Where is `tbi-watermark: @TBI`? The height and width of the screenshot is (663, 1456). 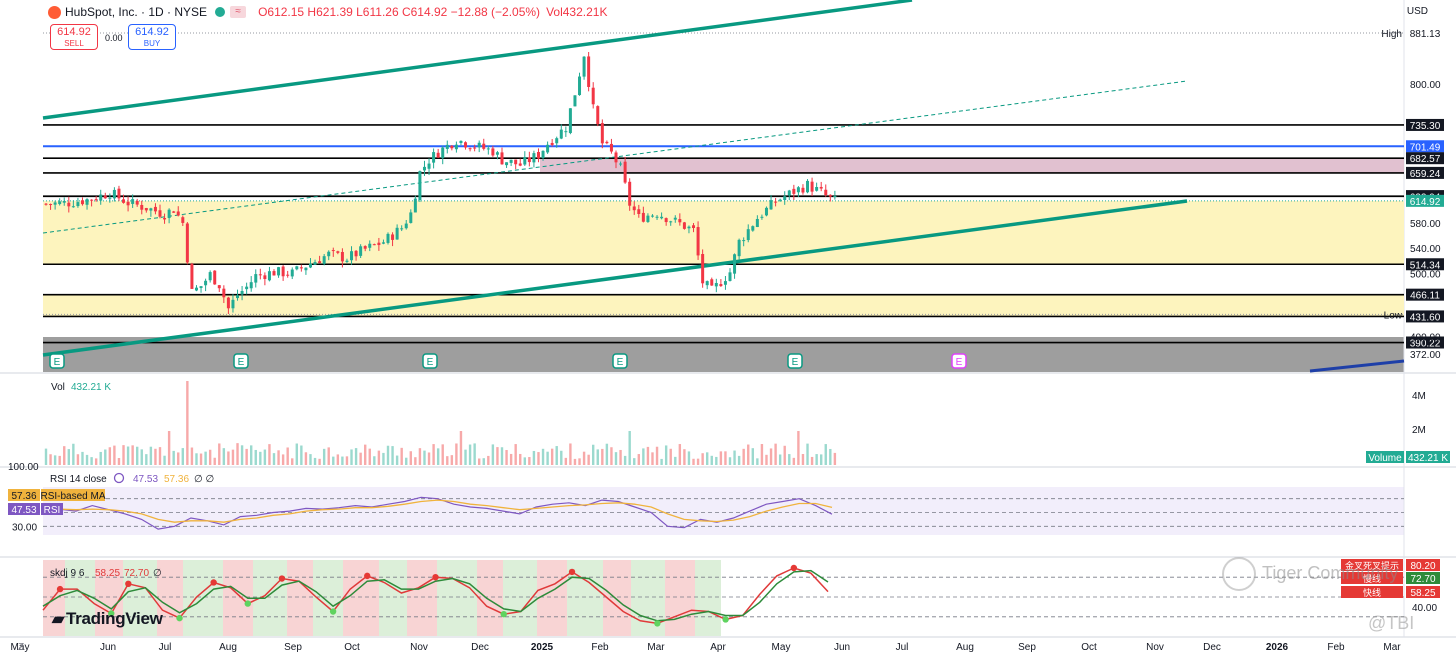 tbi-watermark: @TBI is located at coordinates (1391, 623).